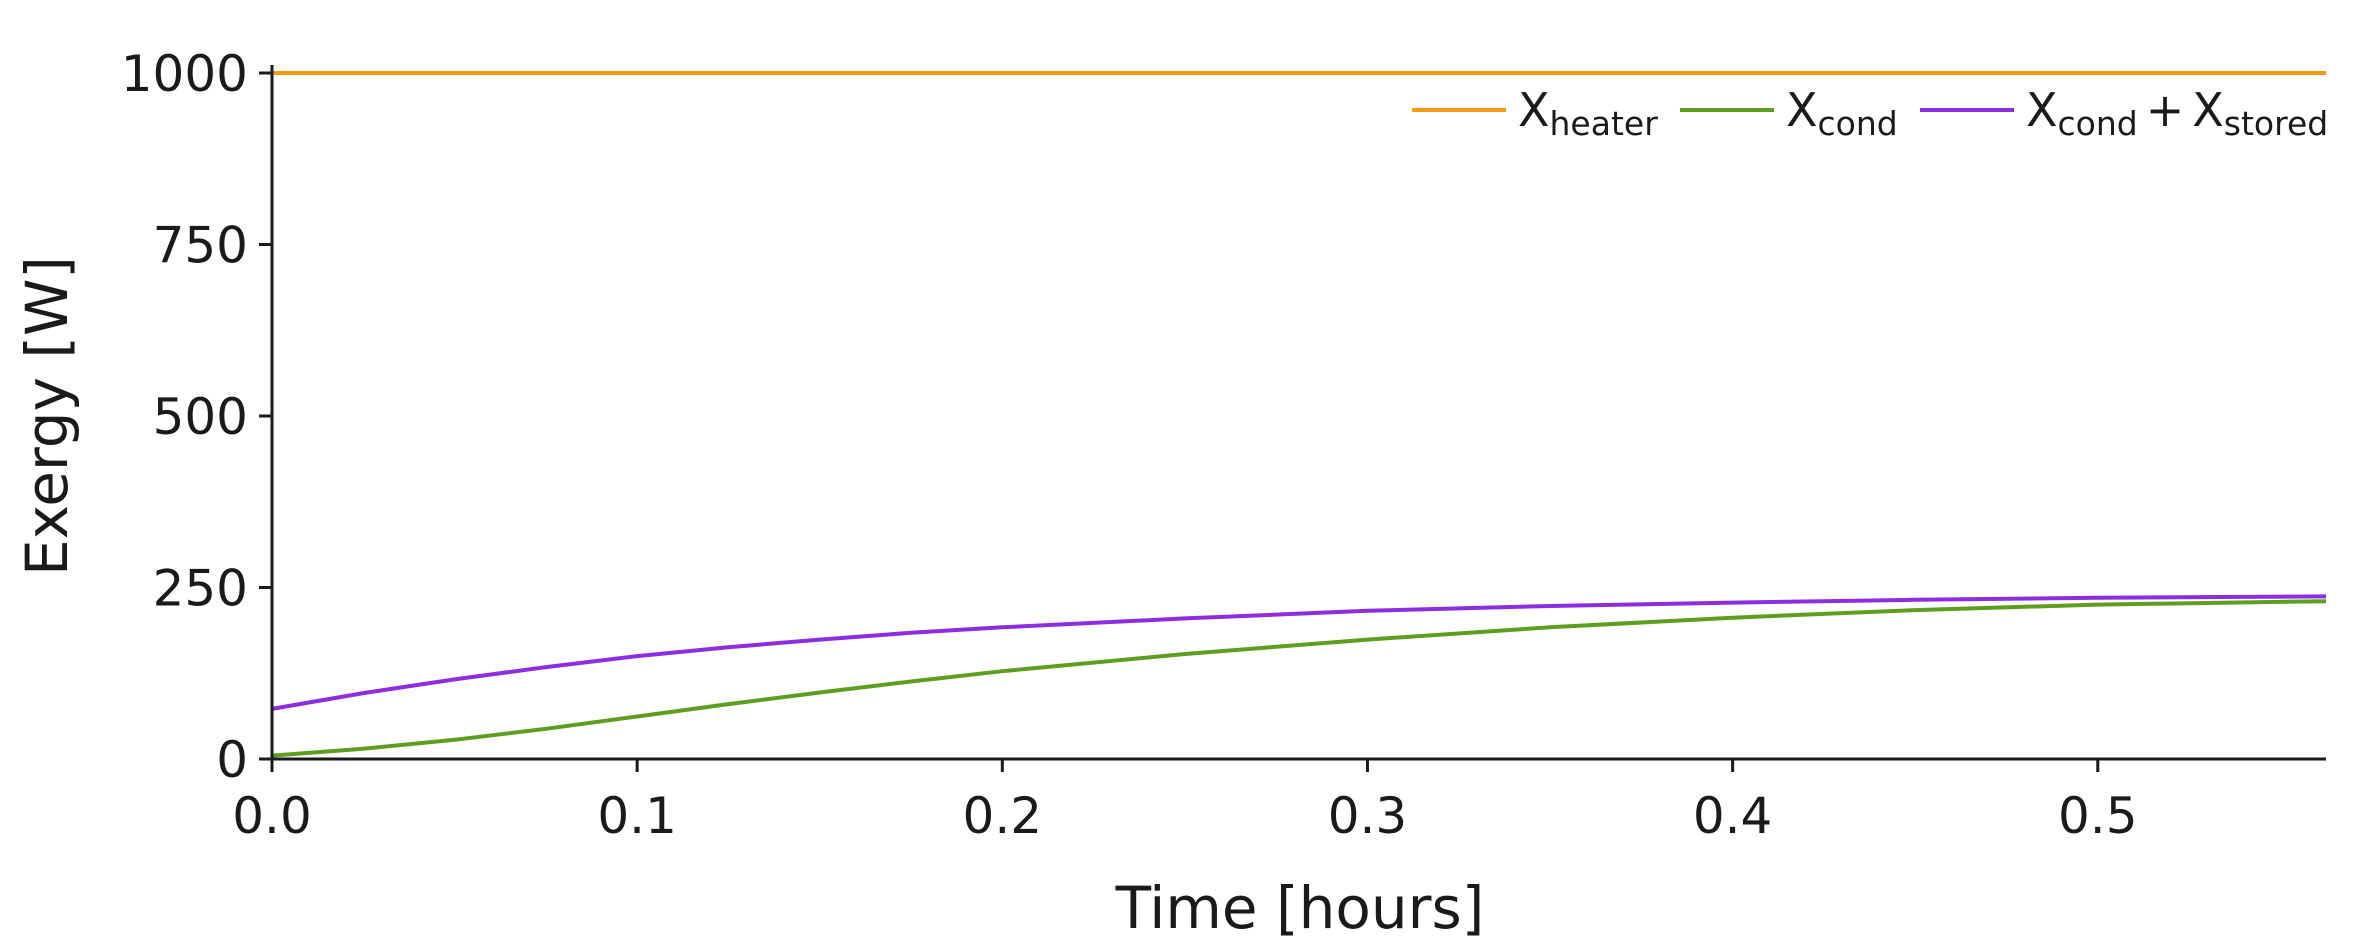  What do you see at coordinates (200, 589) in the screenshot?
I see `y-tick-label: 250` at bounding box center [200, 589].